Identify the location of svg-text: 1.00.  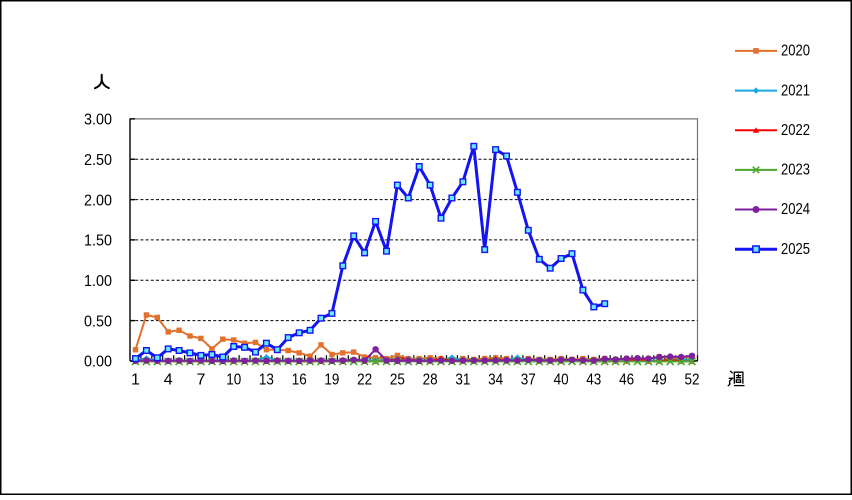
(98, 281).